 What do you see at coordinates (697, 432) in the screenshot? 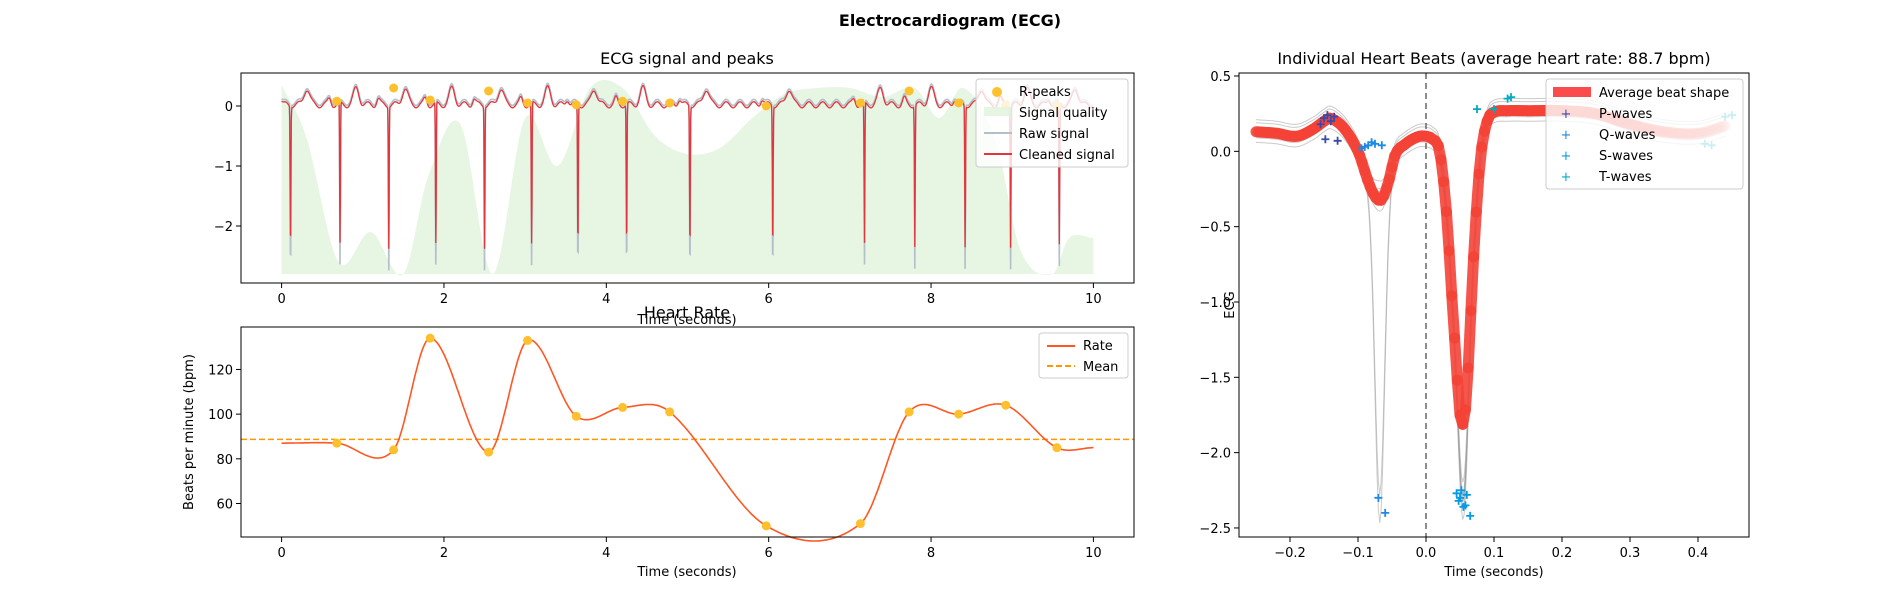
I see `heart-rate-points` at bounding box center [697, 432].